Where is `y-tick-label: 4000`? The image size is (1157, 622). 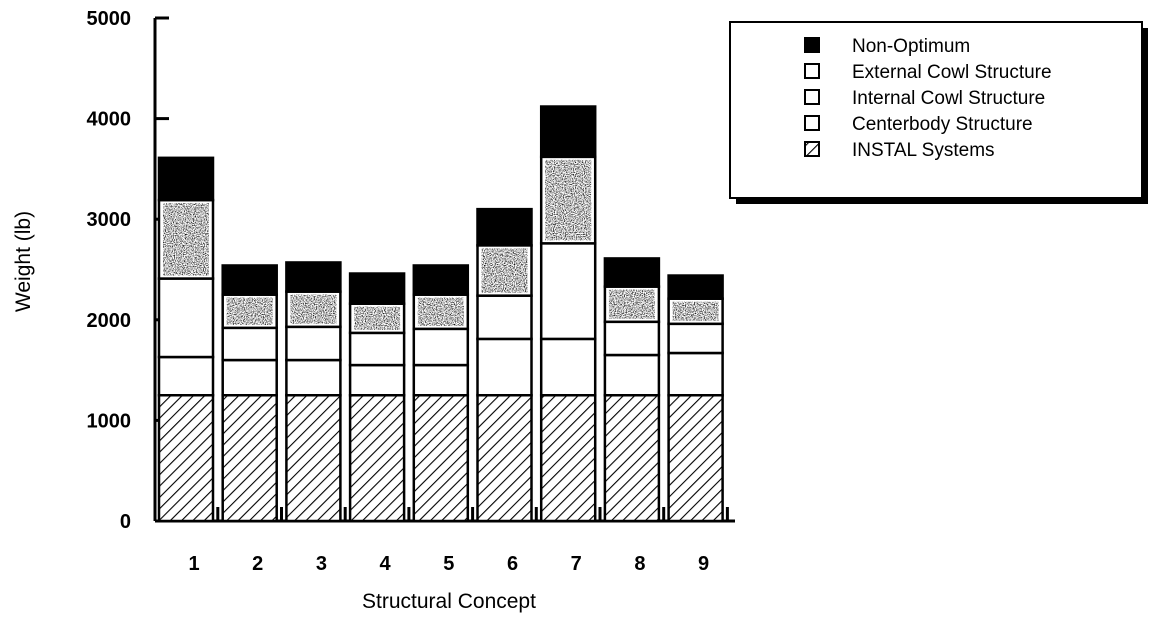 y-tick-label: 4000 is located at coordinates (109, 120).